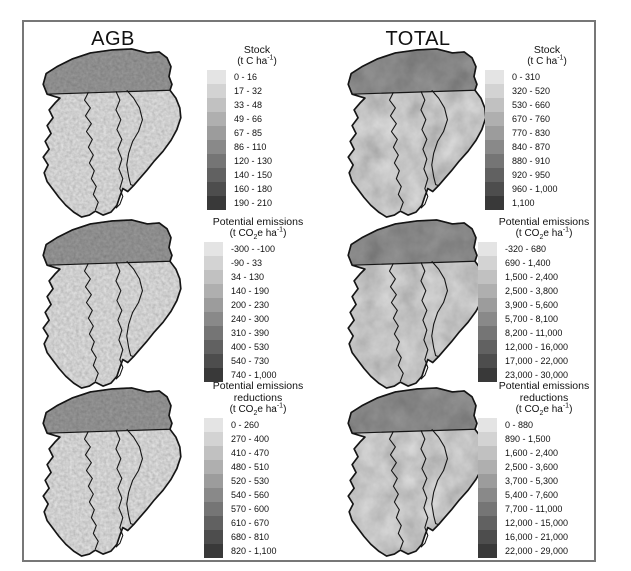 The height and width of the screenshot is (571, 631). Describe the element at coordinates (250, 467) in the screenshot. I see `legend-range-label: 480 - 510` at that location.